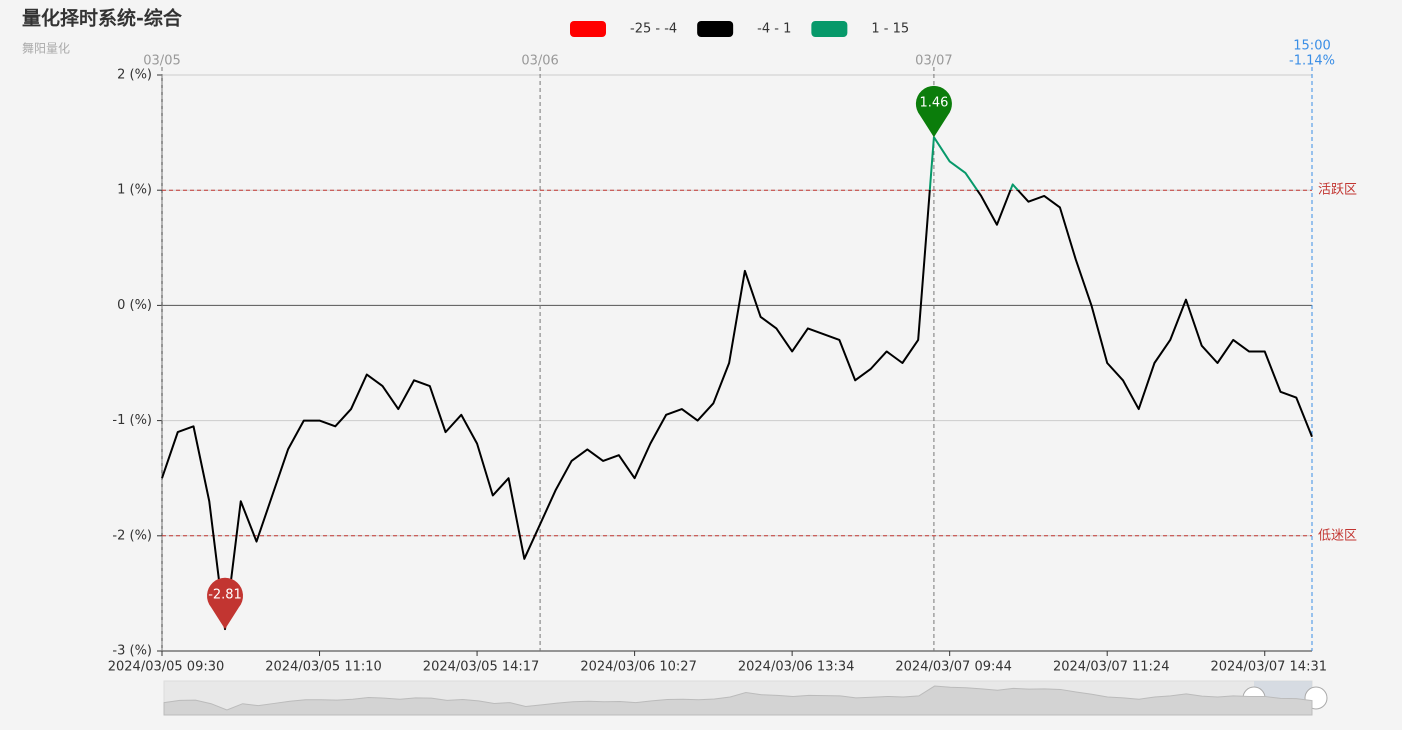  Describe the element at coordinates (774, 29) in the screenshot. I see `legend-label: -4 - 1` at that location.